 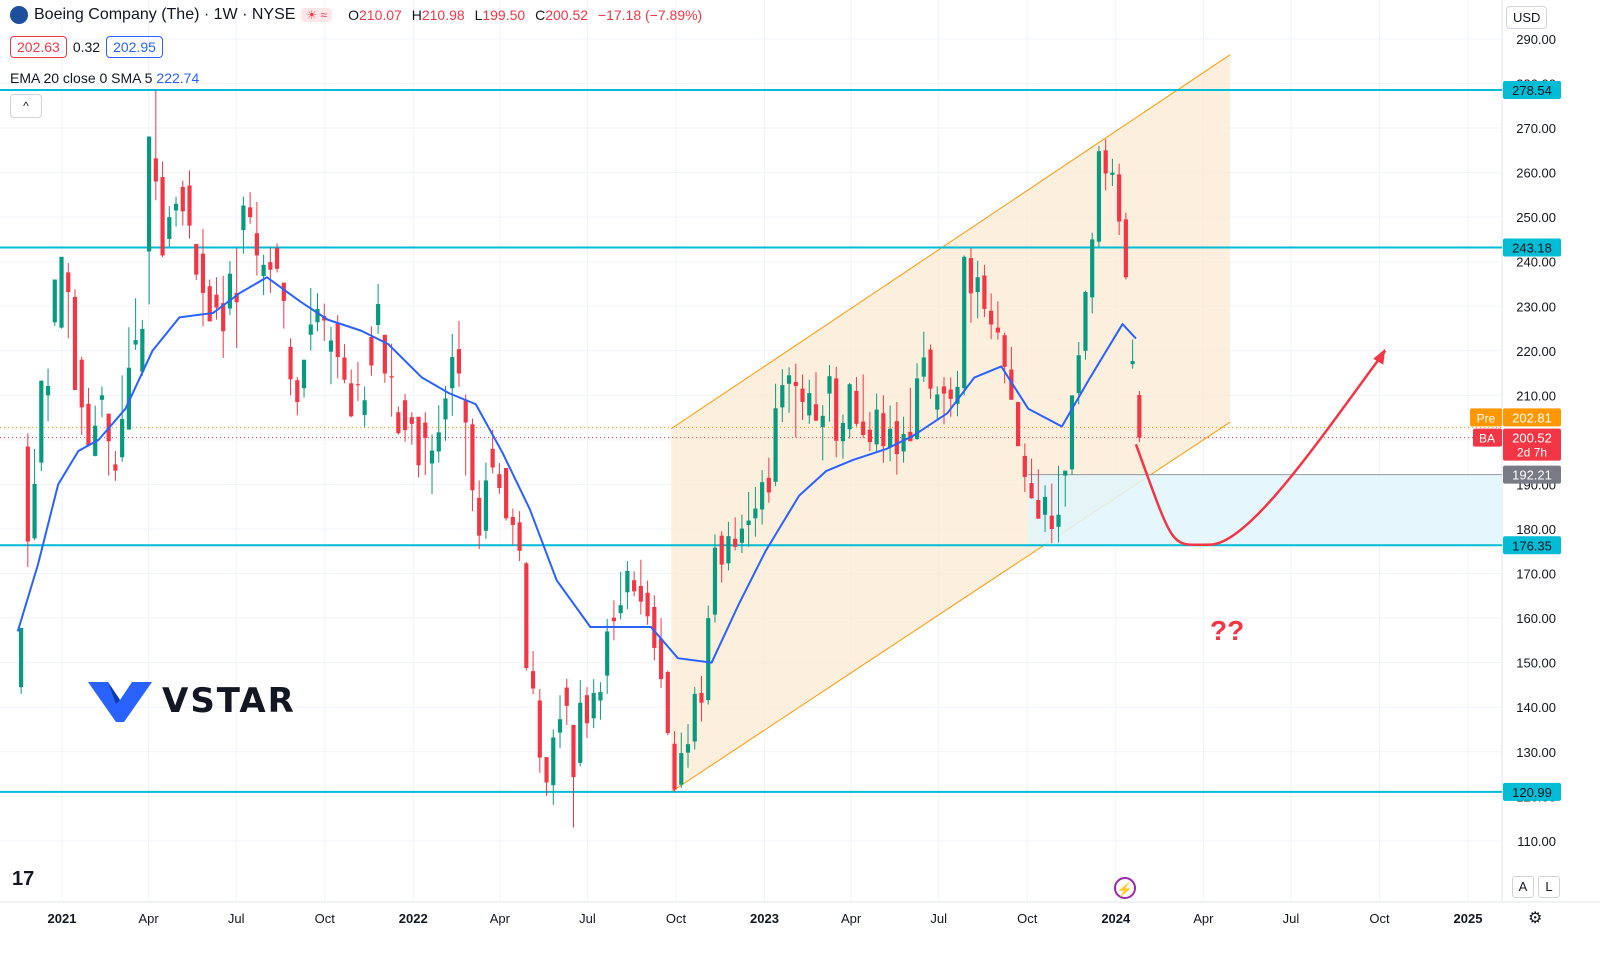 What do you see at coordinates (1523, 887) in the screenshot?
I see `auto-scale-button: A` at bounding box center [1523, 887].